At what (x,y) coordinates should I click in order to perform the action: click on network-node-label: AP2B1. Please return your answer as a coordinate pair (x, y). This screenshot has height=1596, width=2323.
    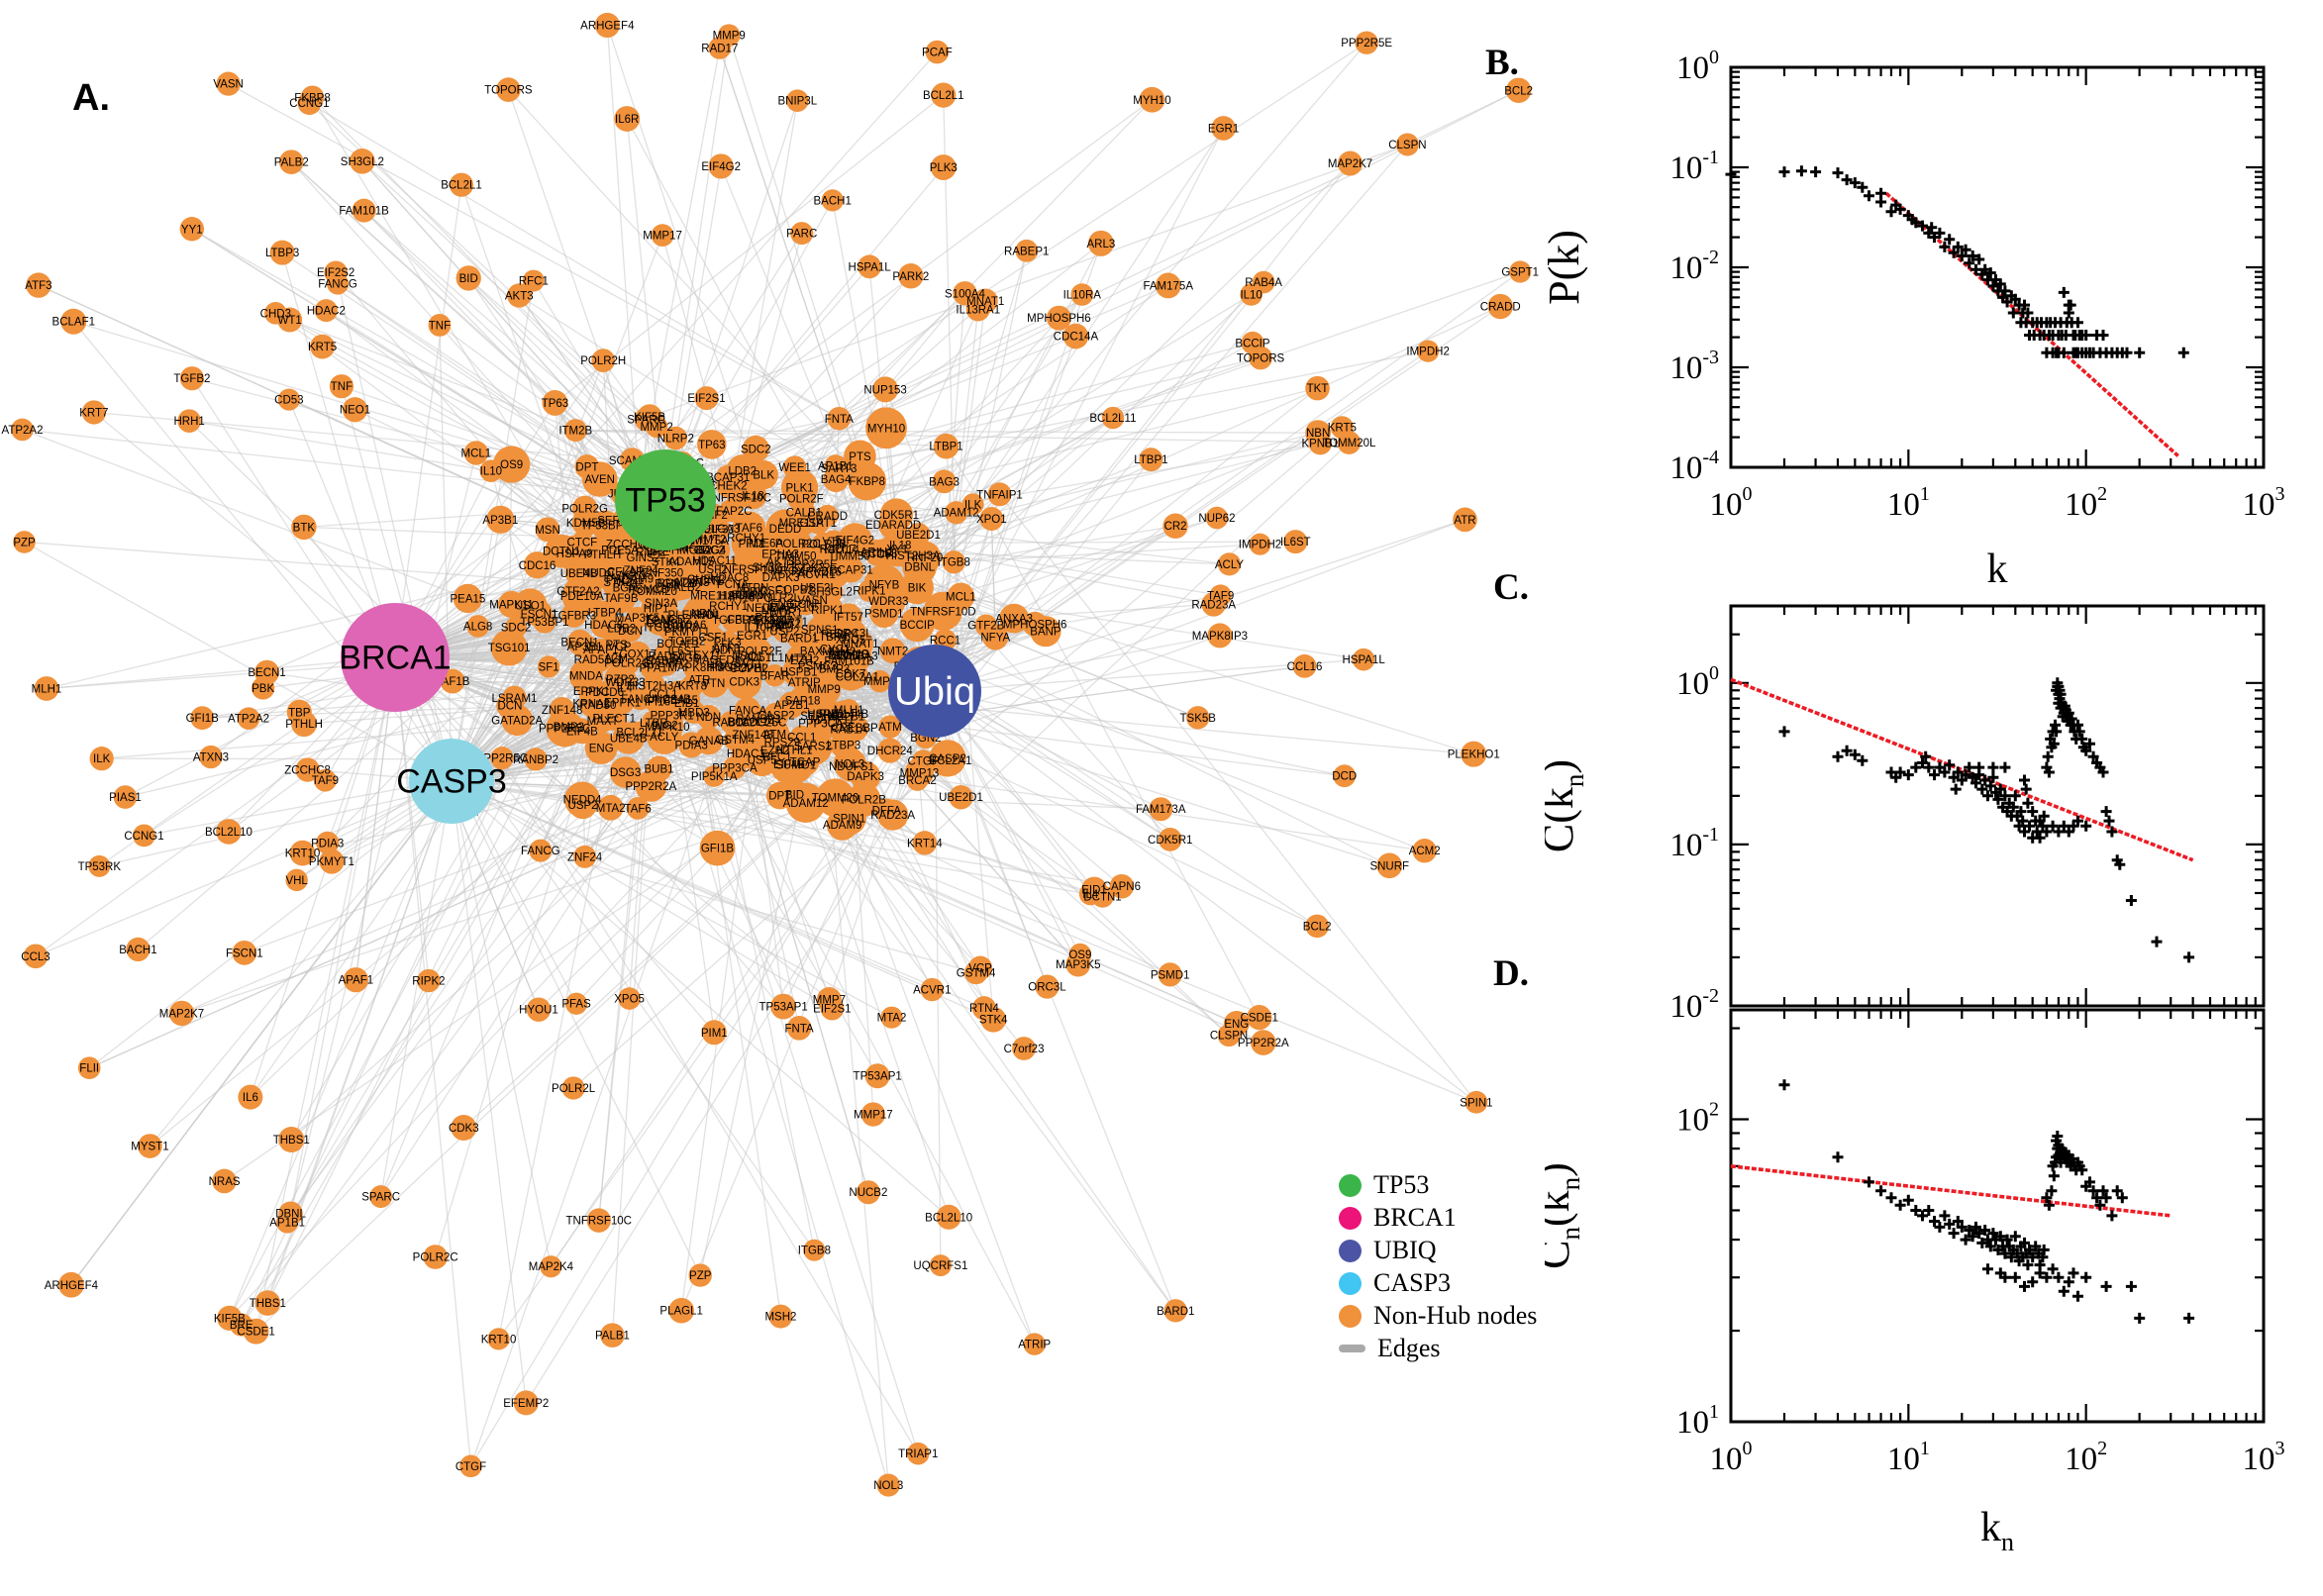
    Looking at the image, I should click on (792, 706).